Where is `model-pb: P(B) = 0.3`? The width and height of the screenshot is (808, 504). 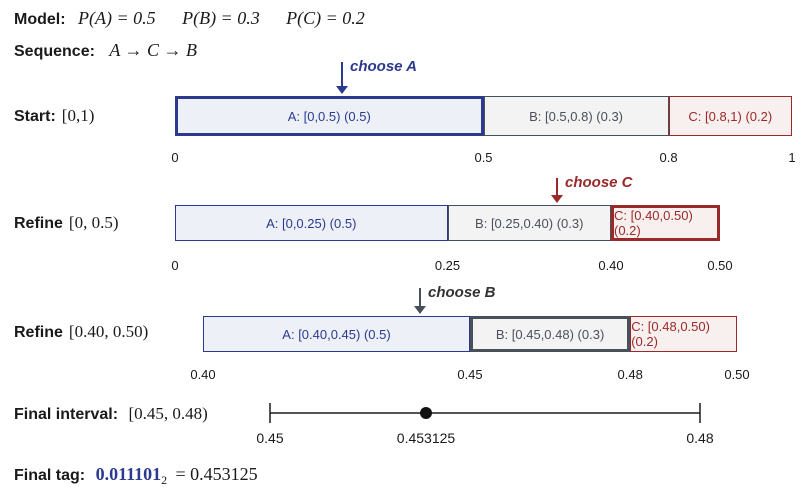
model-pb: P(B) = 0.3 is located at coordinates (221, 18).